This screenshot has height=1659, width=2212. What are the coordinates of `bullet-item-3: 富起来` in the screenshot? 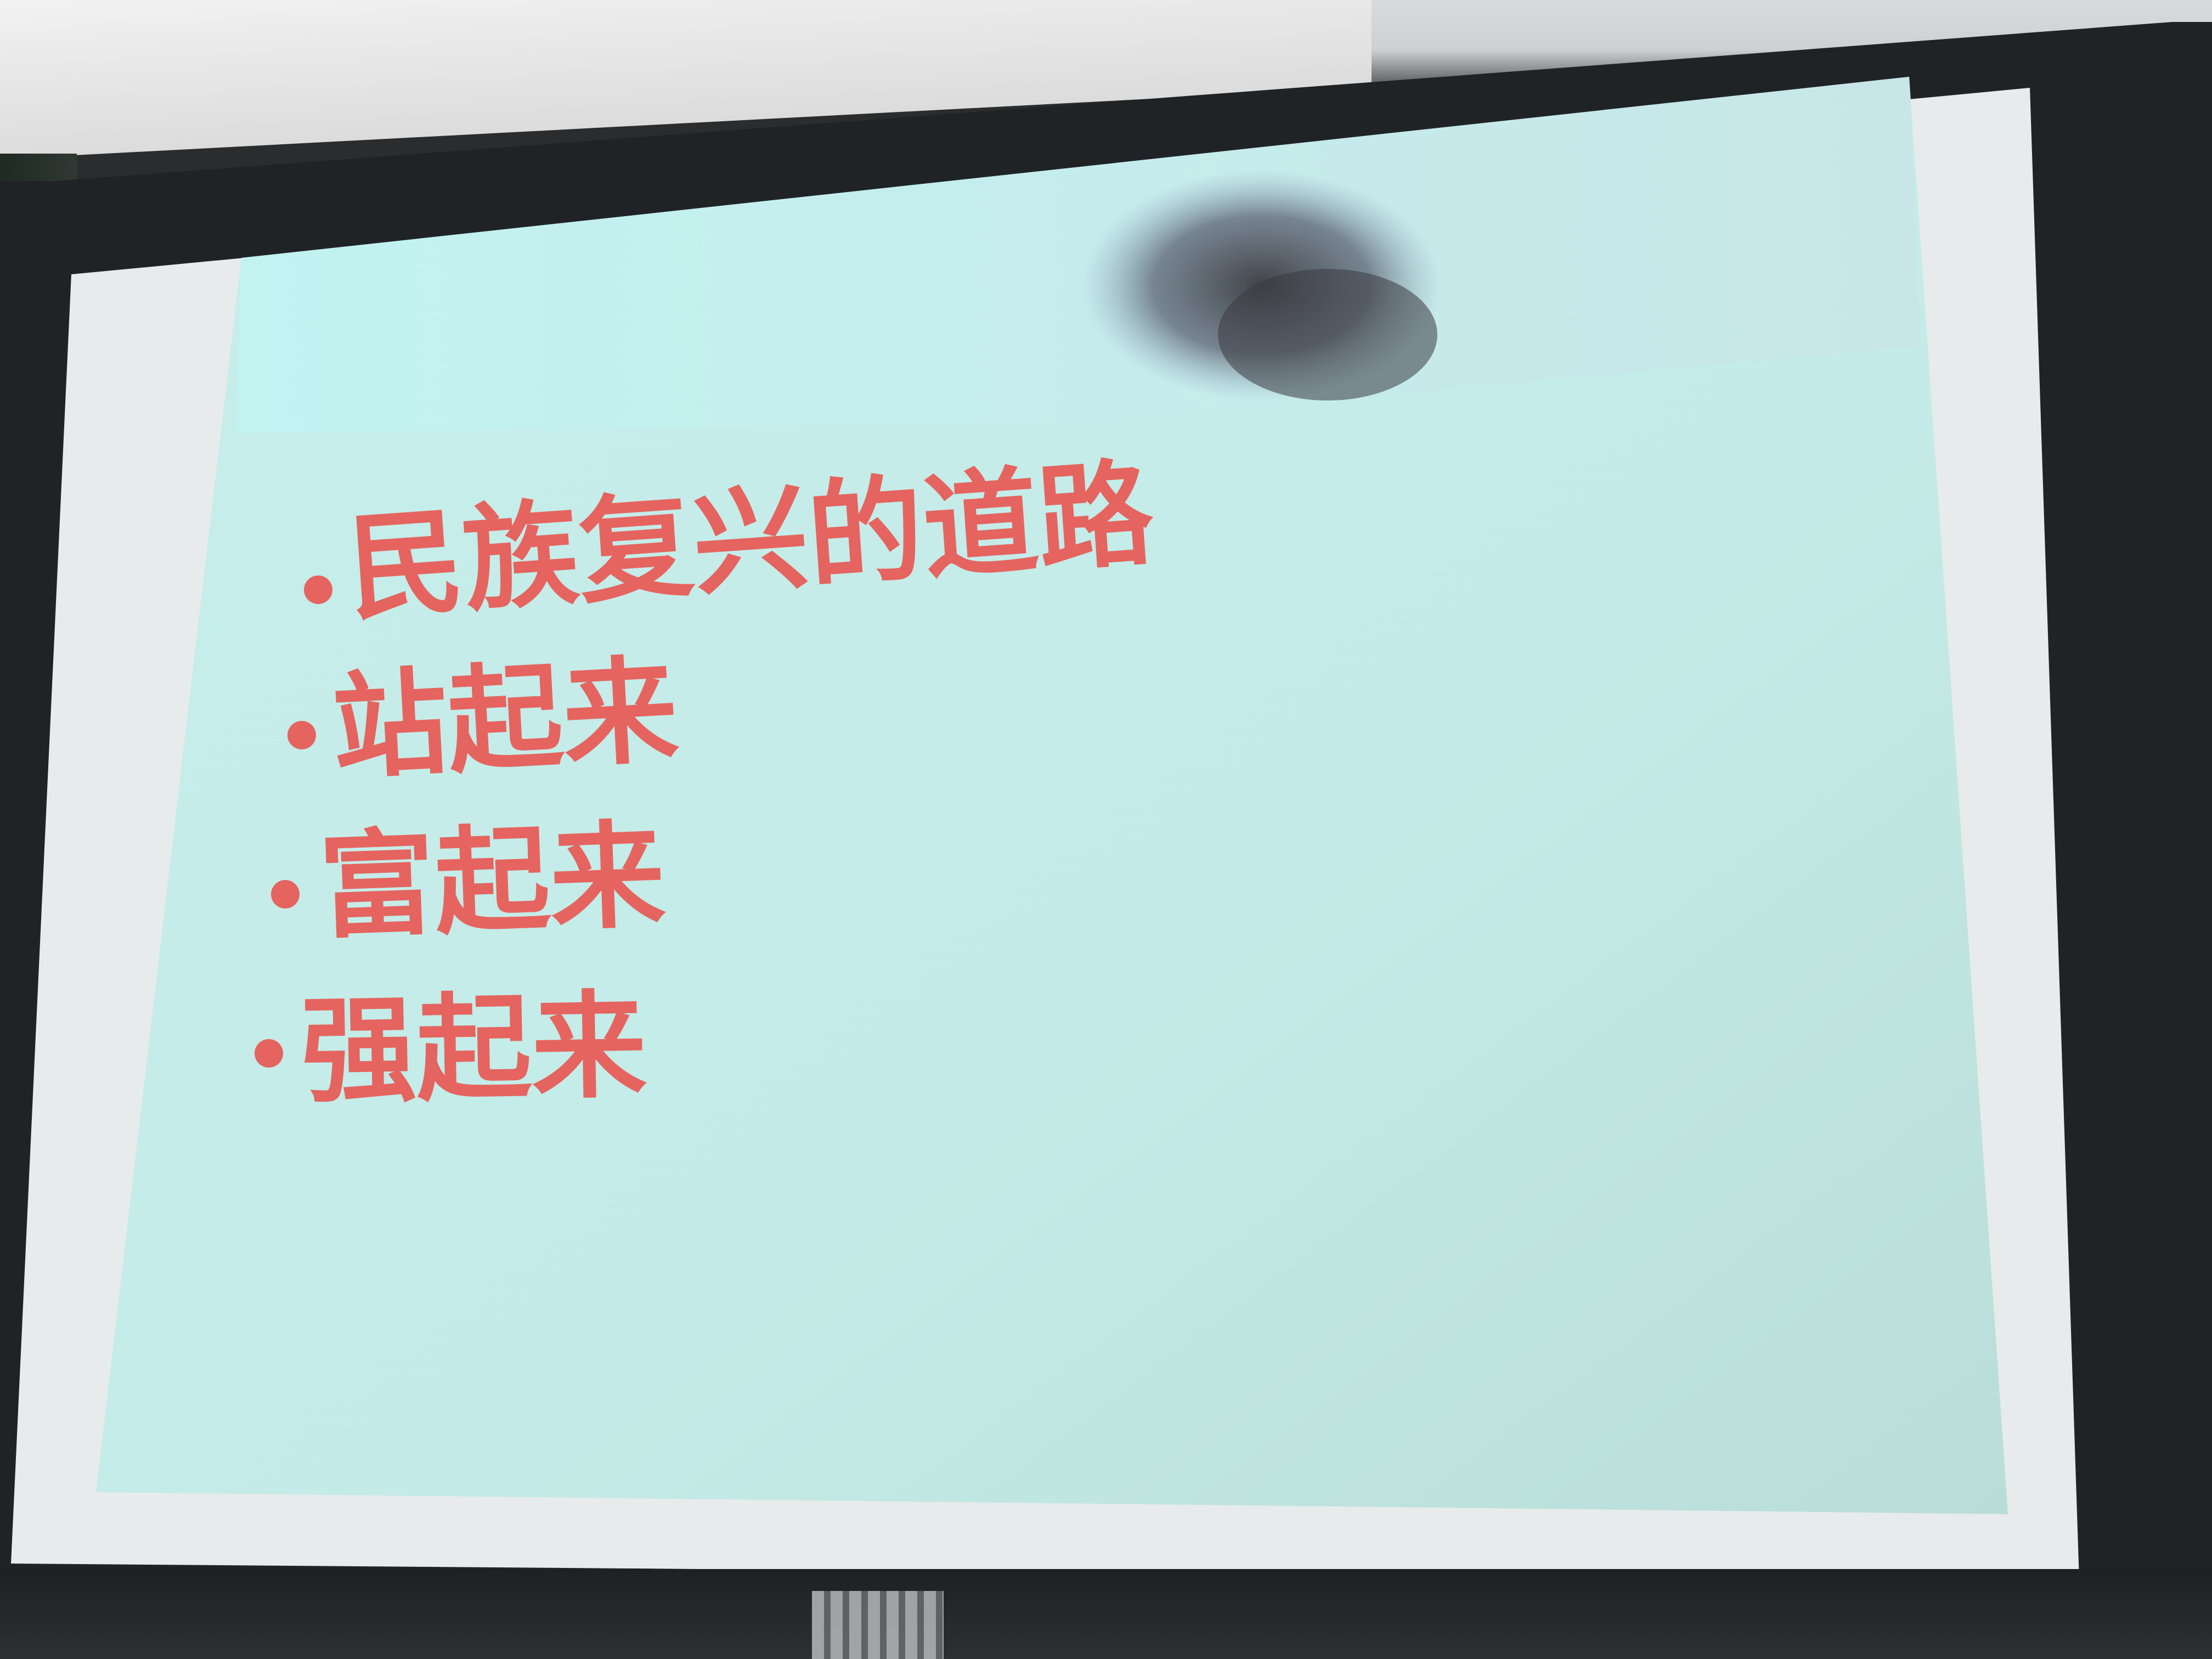 It's located at (492, 881).